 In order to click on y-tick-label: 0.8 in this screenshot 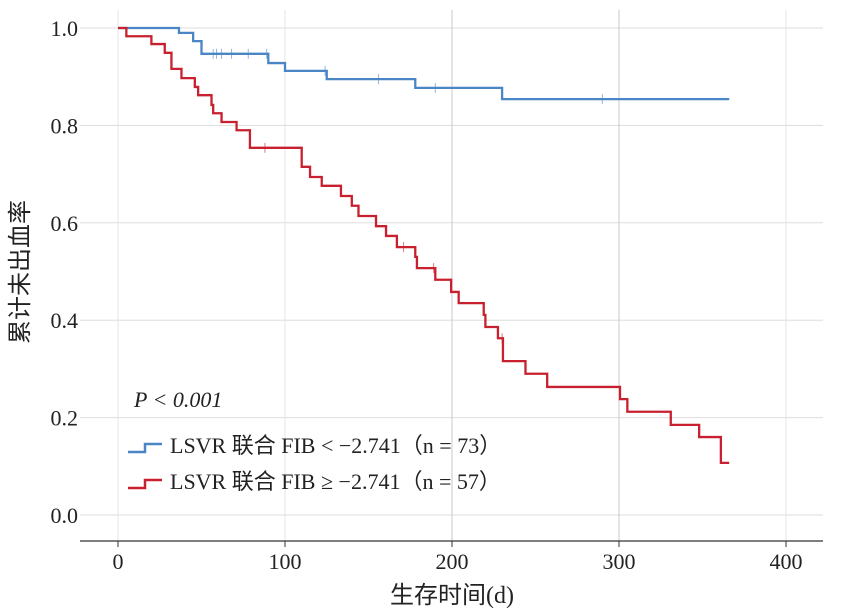, I will do `click(65, 125)`.